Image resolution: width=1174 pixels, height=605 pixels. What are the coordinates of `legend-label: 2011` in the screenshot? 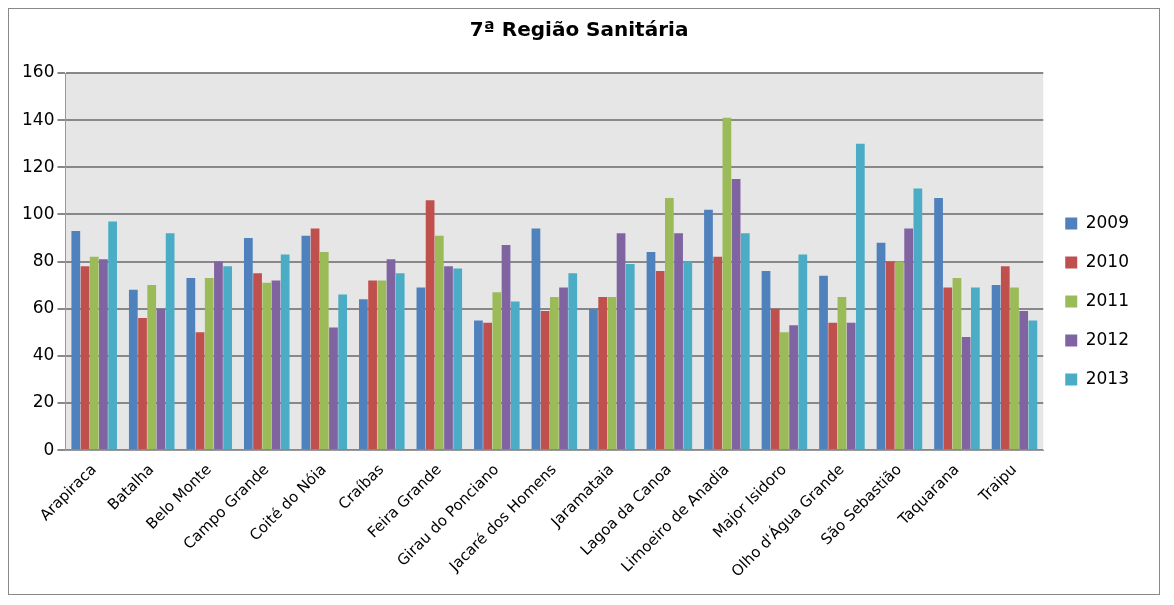 It's located at (1107, 299).